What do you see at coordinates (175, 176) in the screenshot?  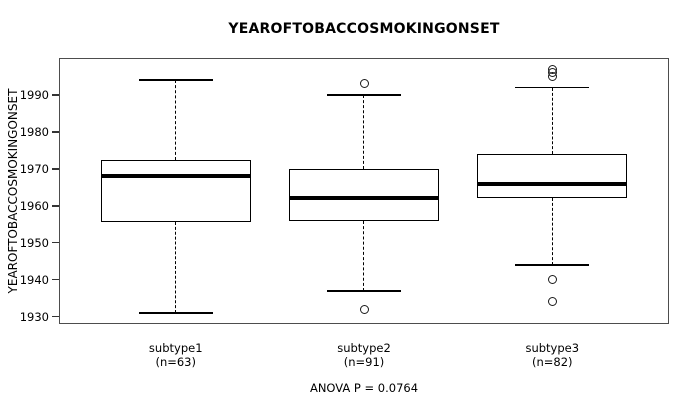 I see `median-line-subtype1` at bounding box center [175, 176].